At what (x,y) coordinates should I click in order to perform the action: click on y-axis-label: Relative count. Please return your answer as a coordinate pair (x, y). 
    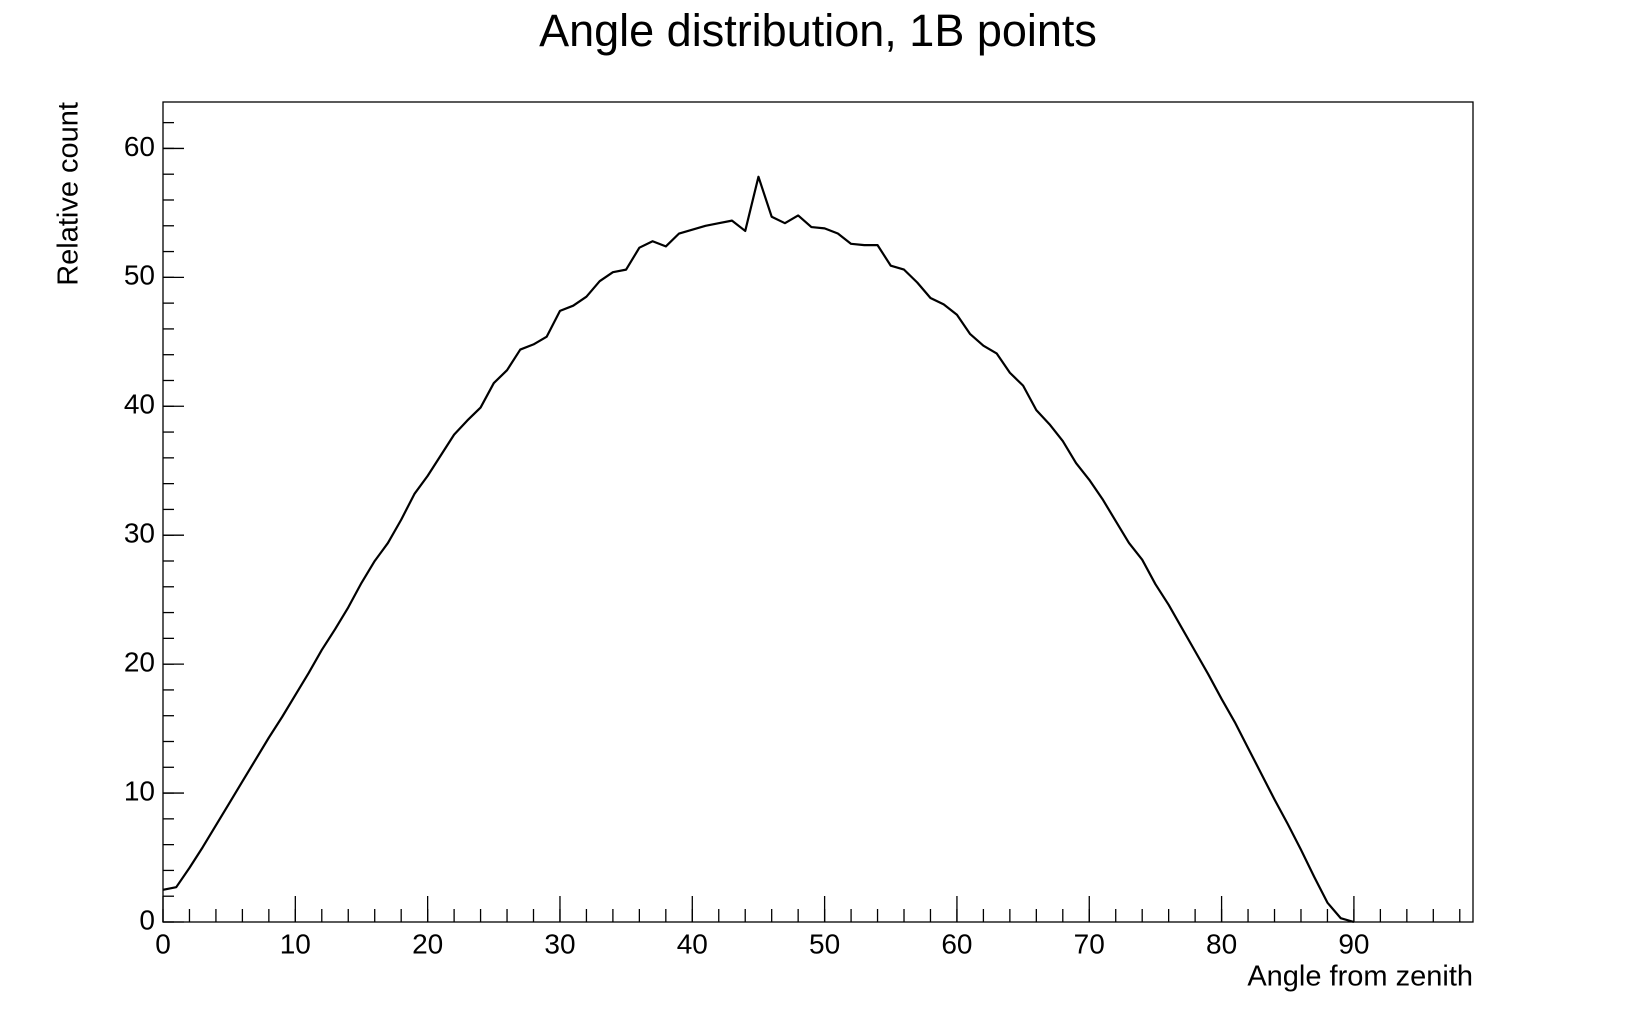
    Looking at the image, I should click on (69, 194).